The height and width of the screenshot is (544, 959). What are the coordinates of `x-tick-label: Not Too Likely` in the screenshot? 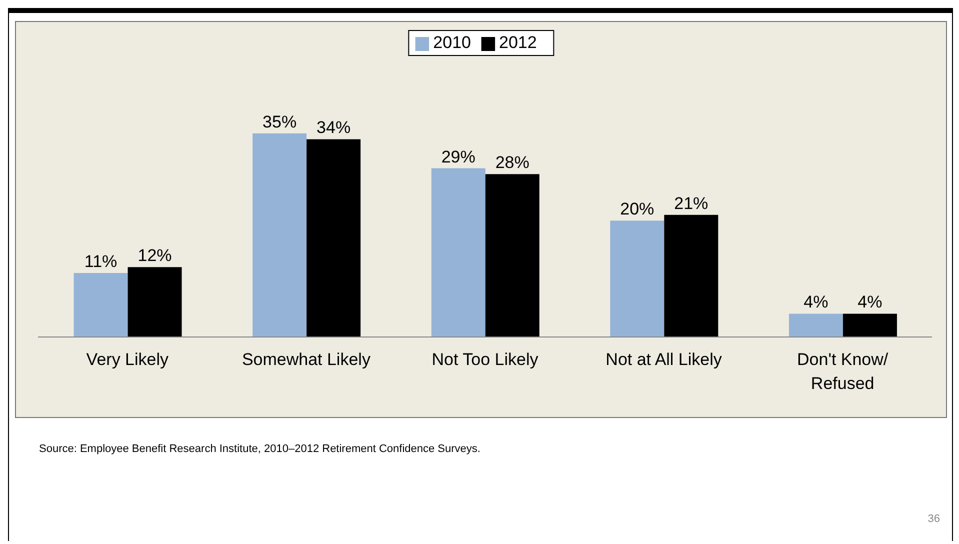 It's located at (485, 359).